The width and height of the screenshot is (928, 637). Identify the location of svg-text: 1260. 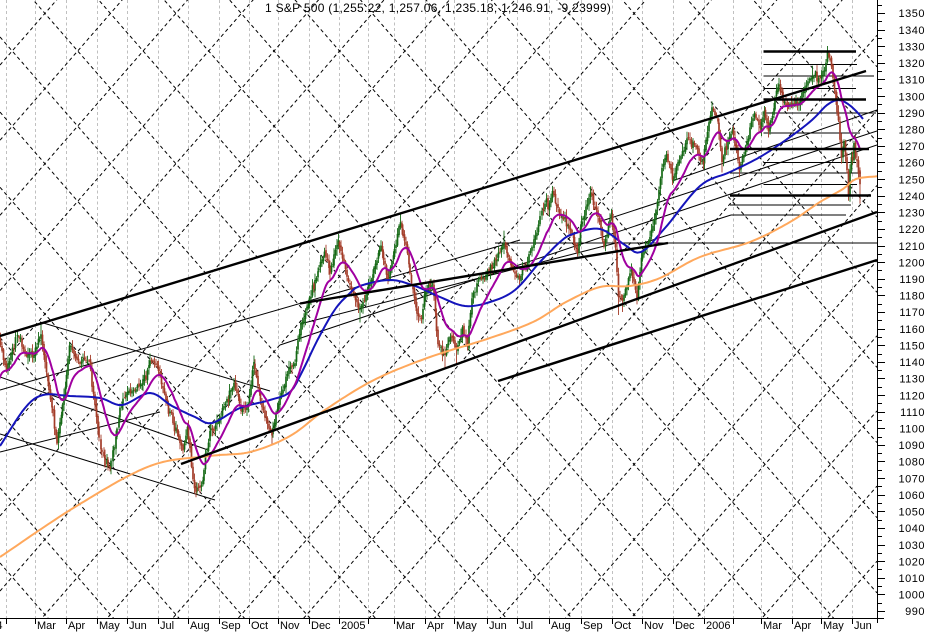
(912, 164).